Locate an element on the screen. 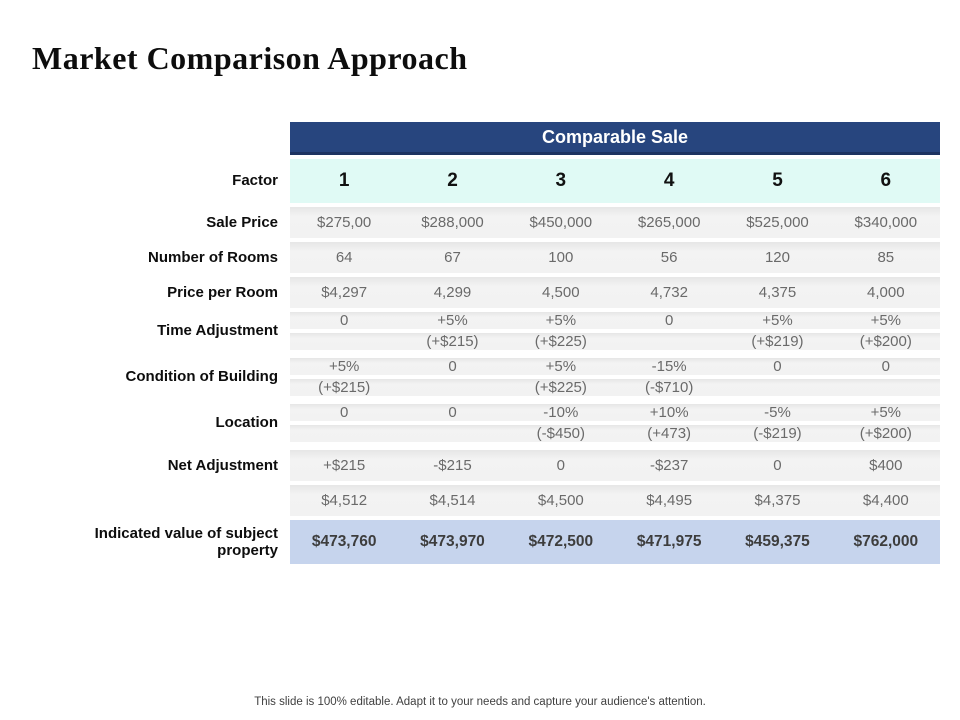 This screenshot has height=720, width=960. factor-column: 5 is located at coordinates (777, 180).